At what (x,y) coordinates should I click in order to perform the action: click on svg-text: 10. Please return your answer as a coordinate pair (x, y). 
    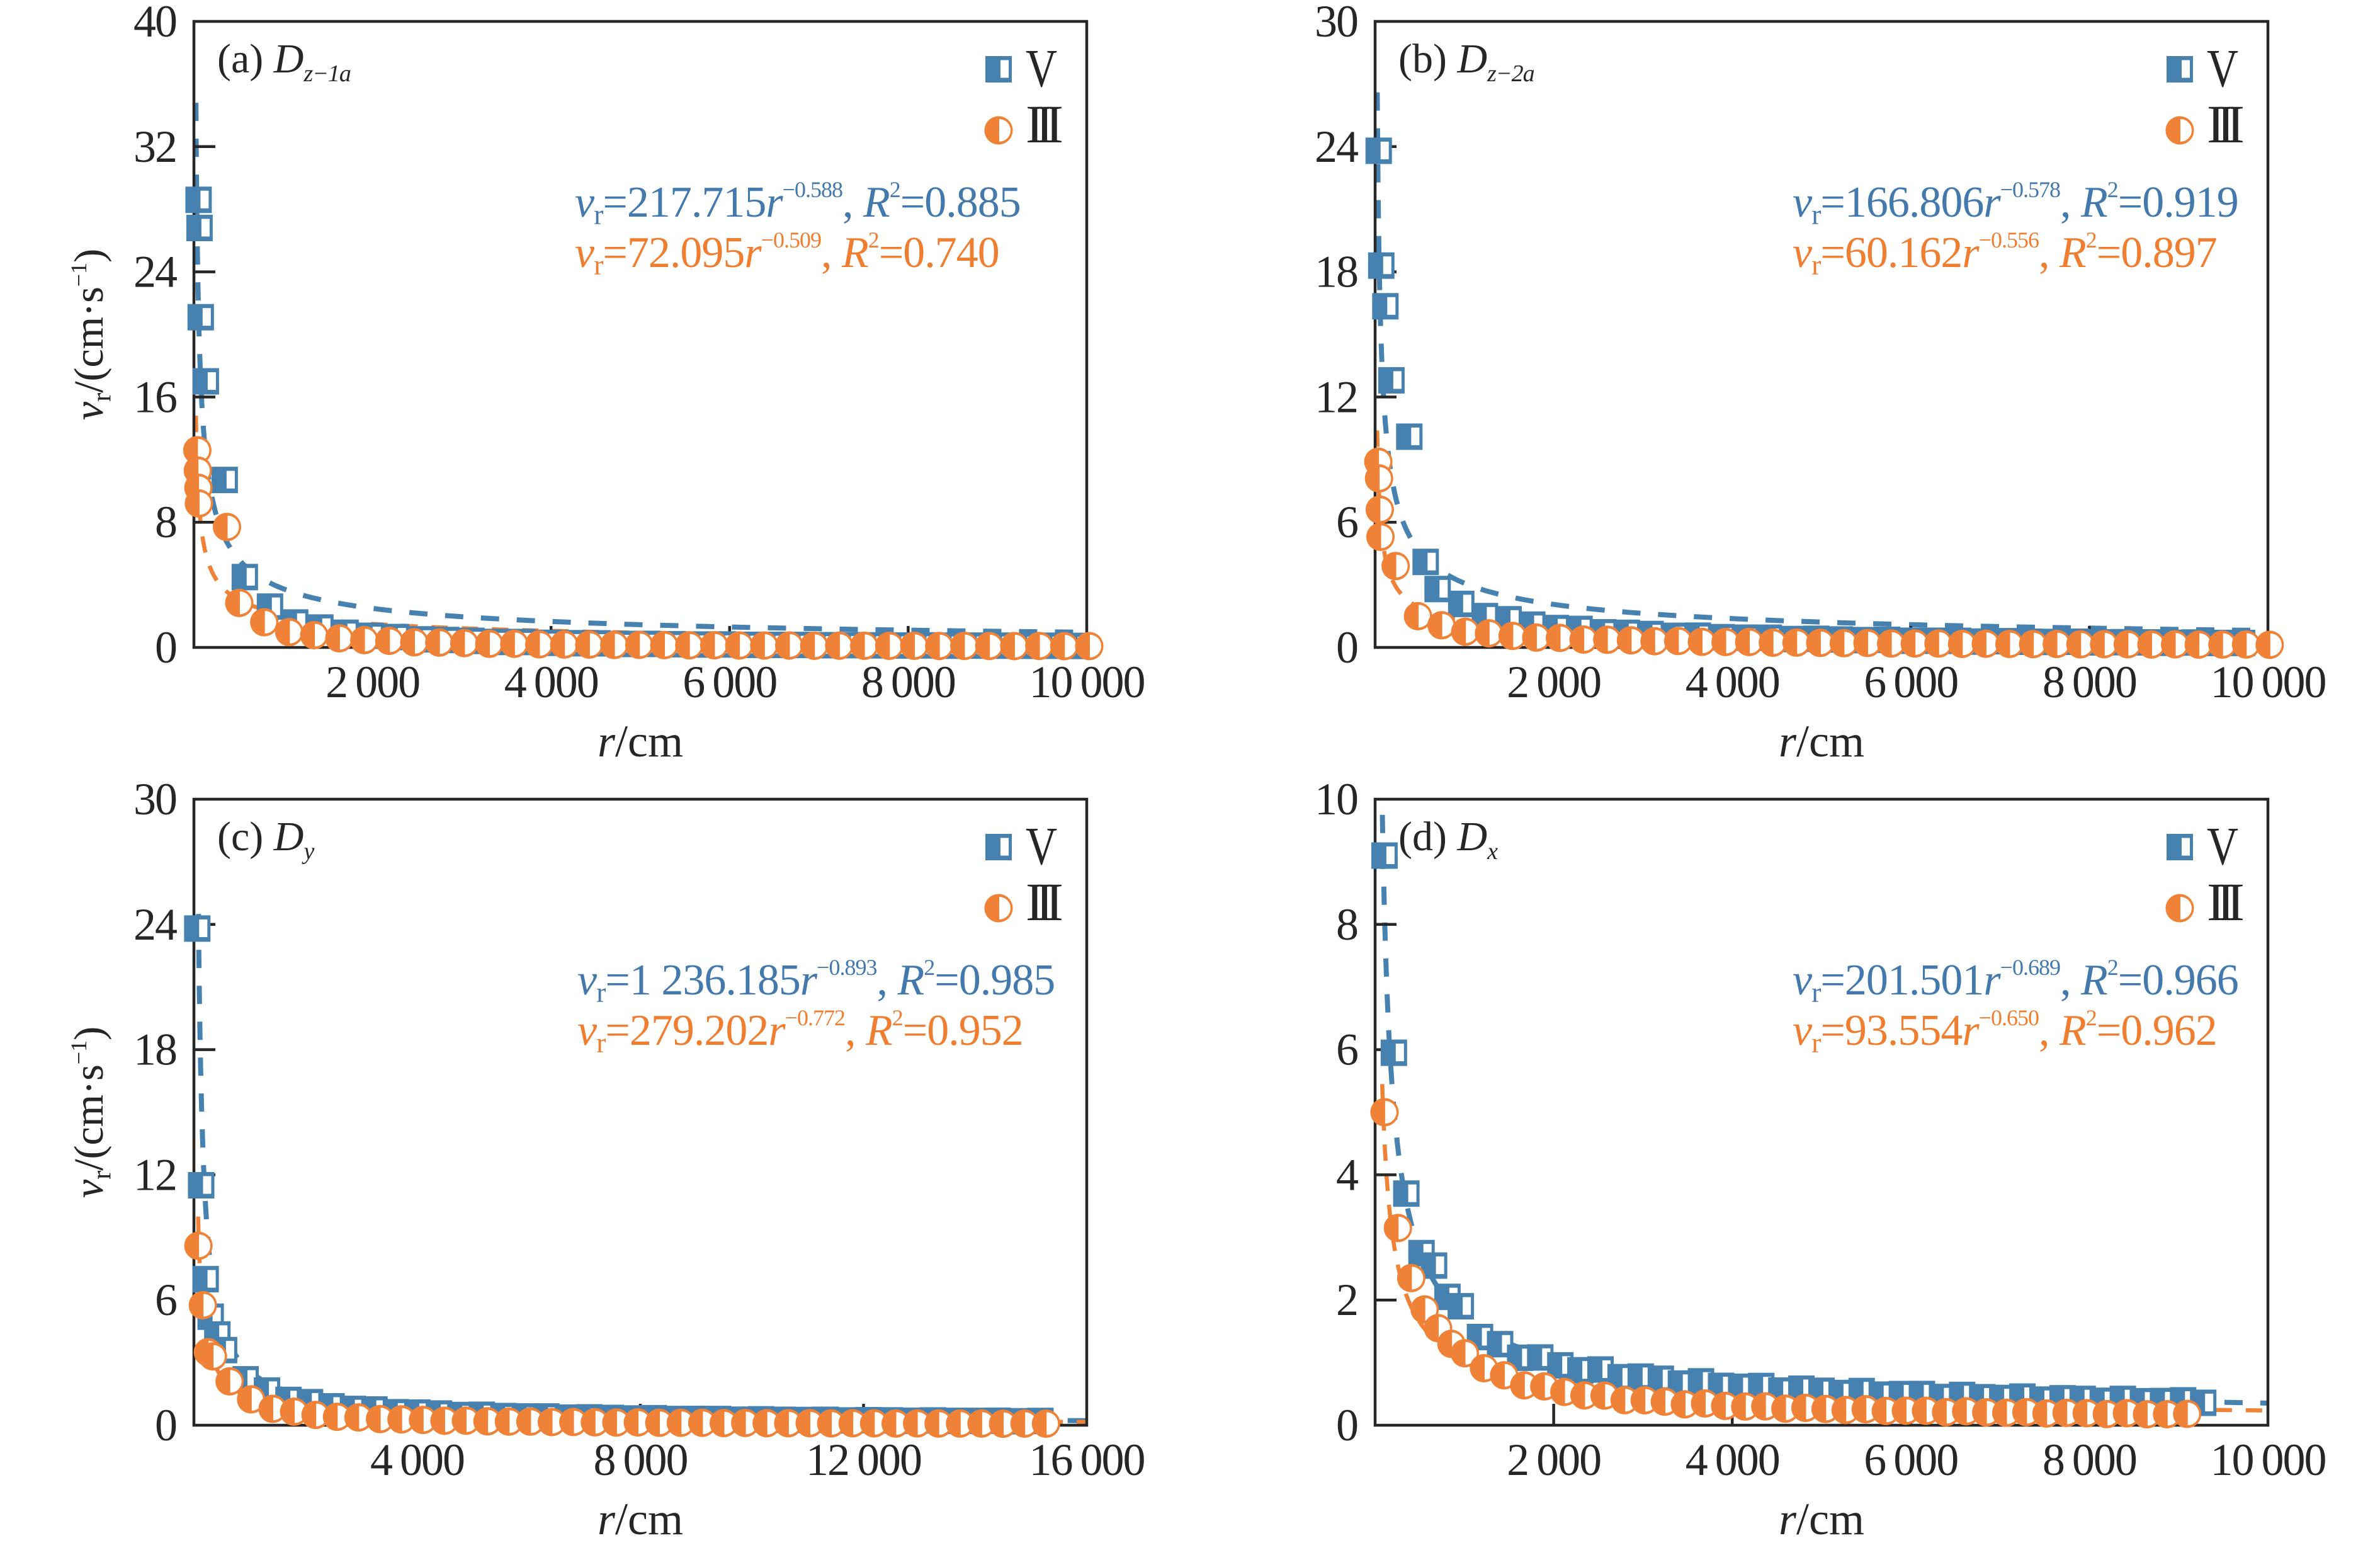
    Looking at the image, I should click on (1336, 799).